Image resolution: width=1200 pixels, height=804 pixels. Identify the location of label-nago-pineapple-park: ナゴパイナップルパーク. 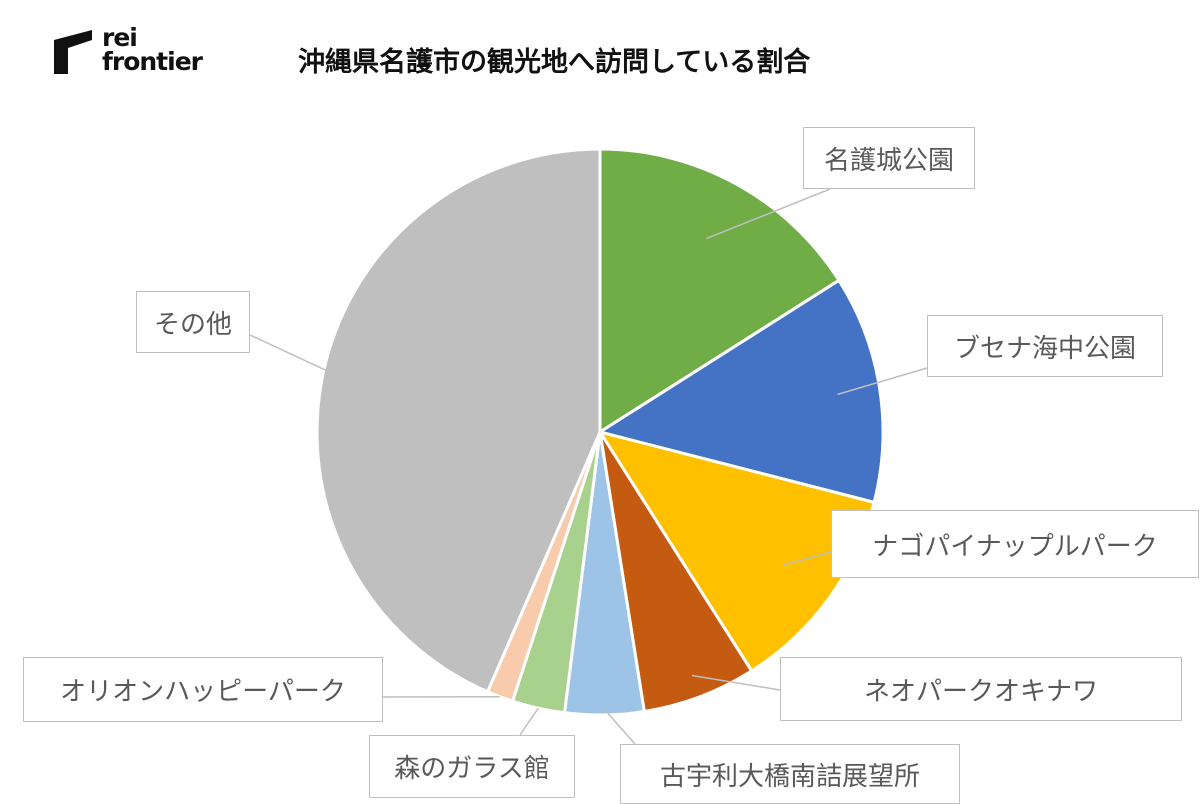
(1015, 544).